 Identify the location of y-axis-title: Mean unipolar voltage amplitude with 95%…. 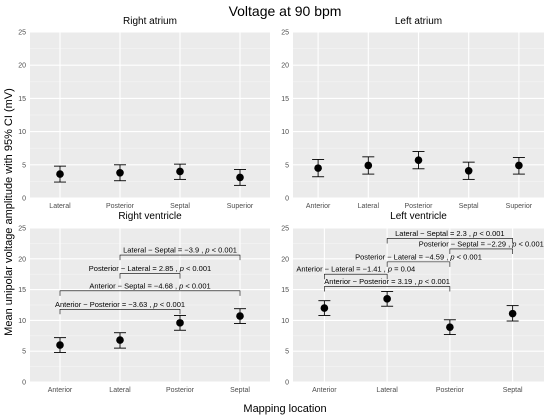
(9, 212).